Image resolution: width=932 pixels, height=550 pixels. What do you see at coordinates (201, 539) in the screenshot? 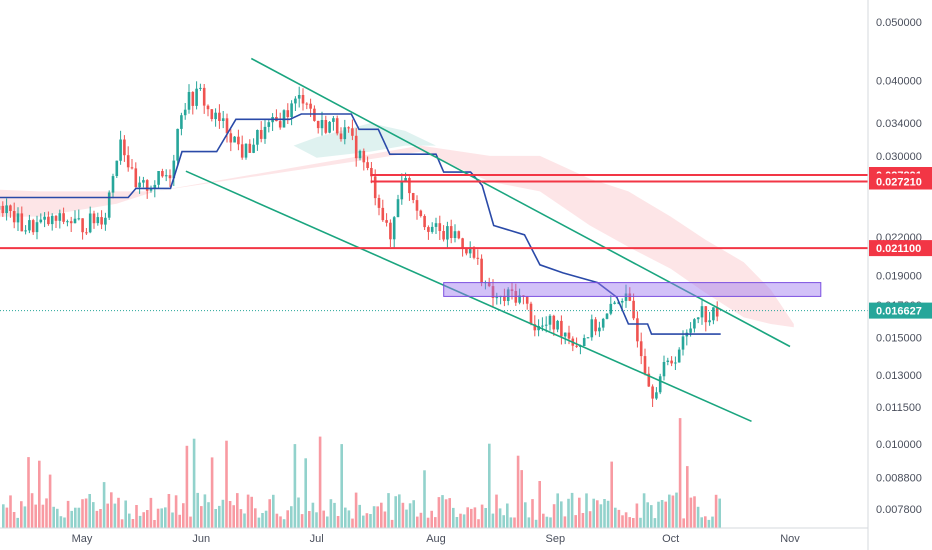
I see `x-tick-label: Jun` at bounding box center [201, 539].